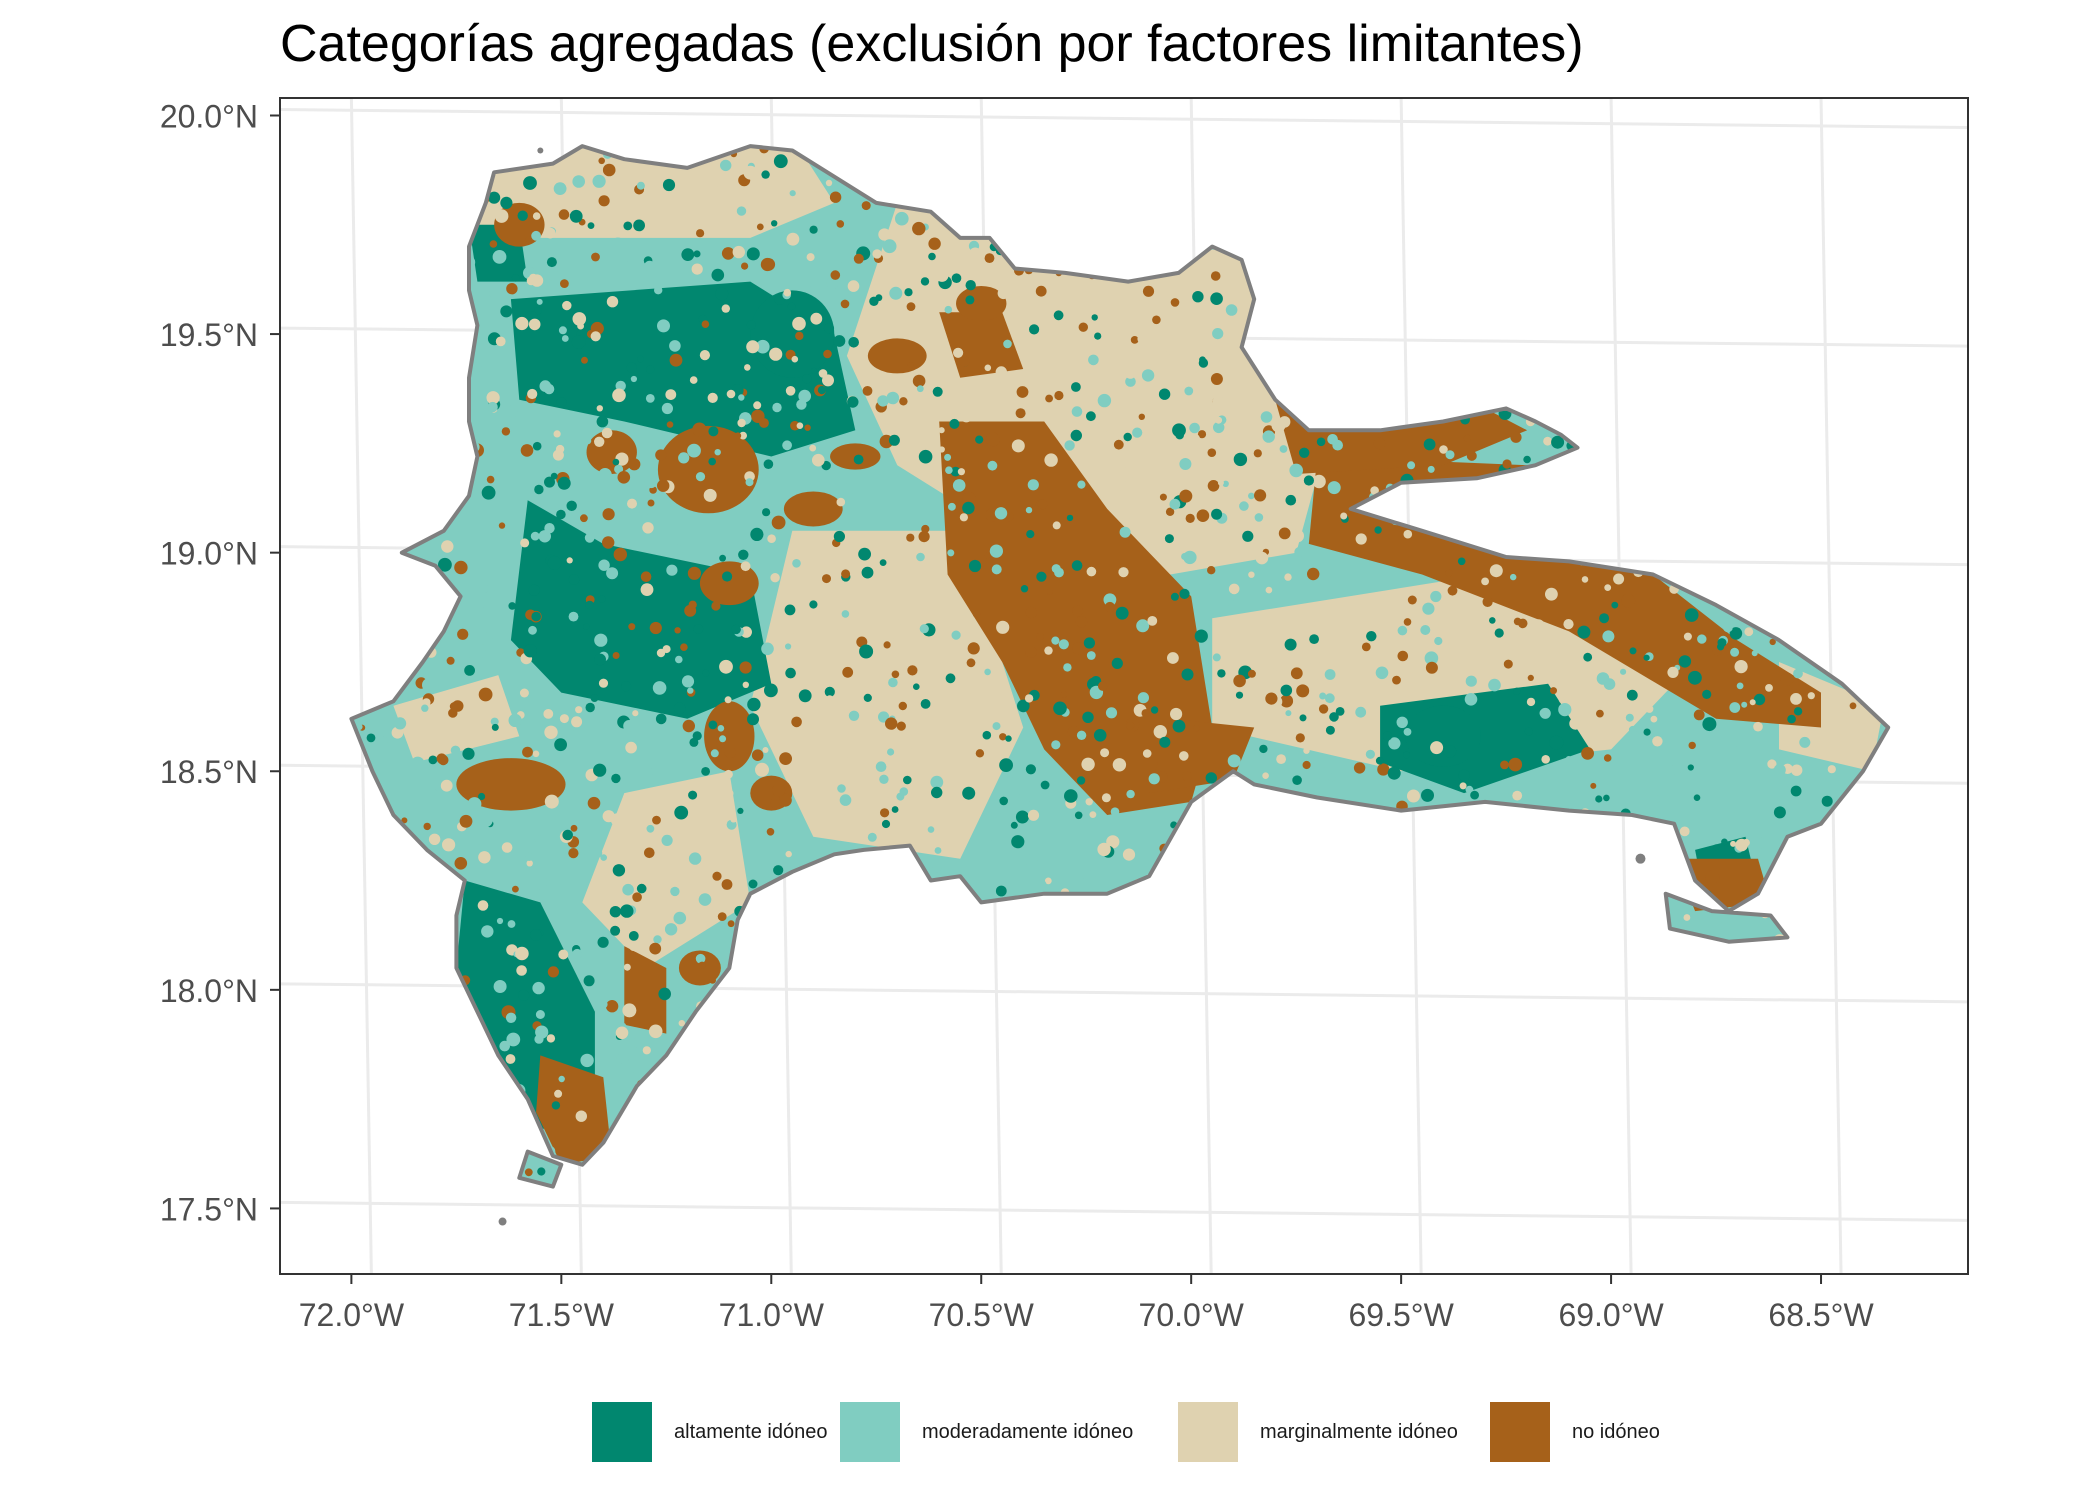 The width and height of the screenshot is (2100, 1500). What do you see at coordinates (352, 1315) in the screenshot?
I see `x-tick-label: 72.0°W` at bounding box center [352, 1315].